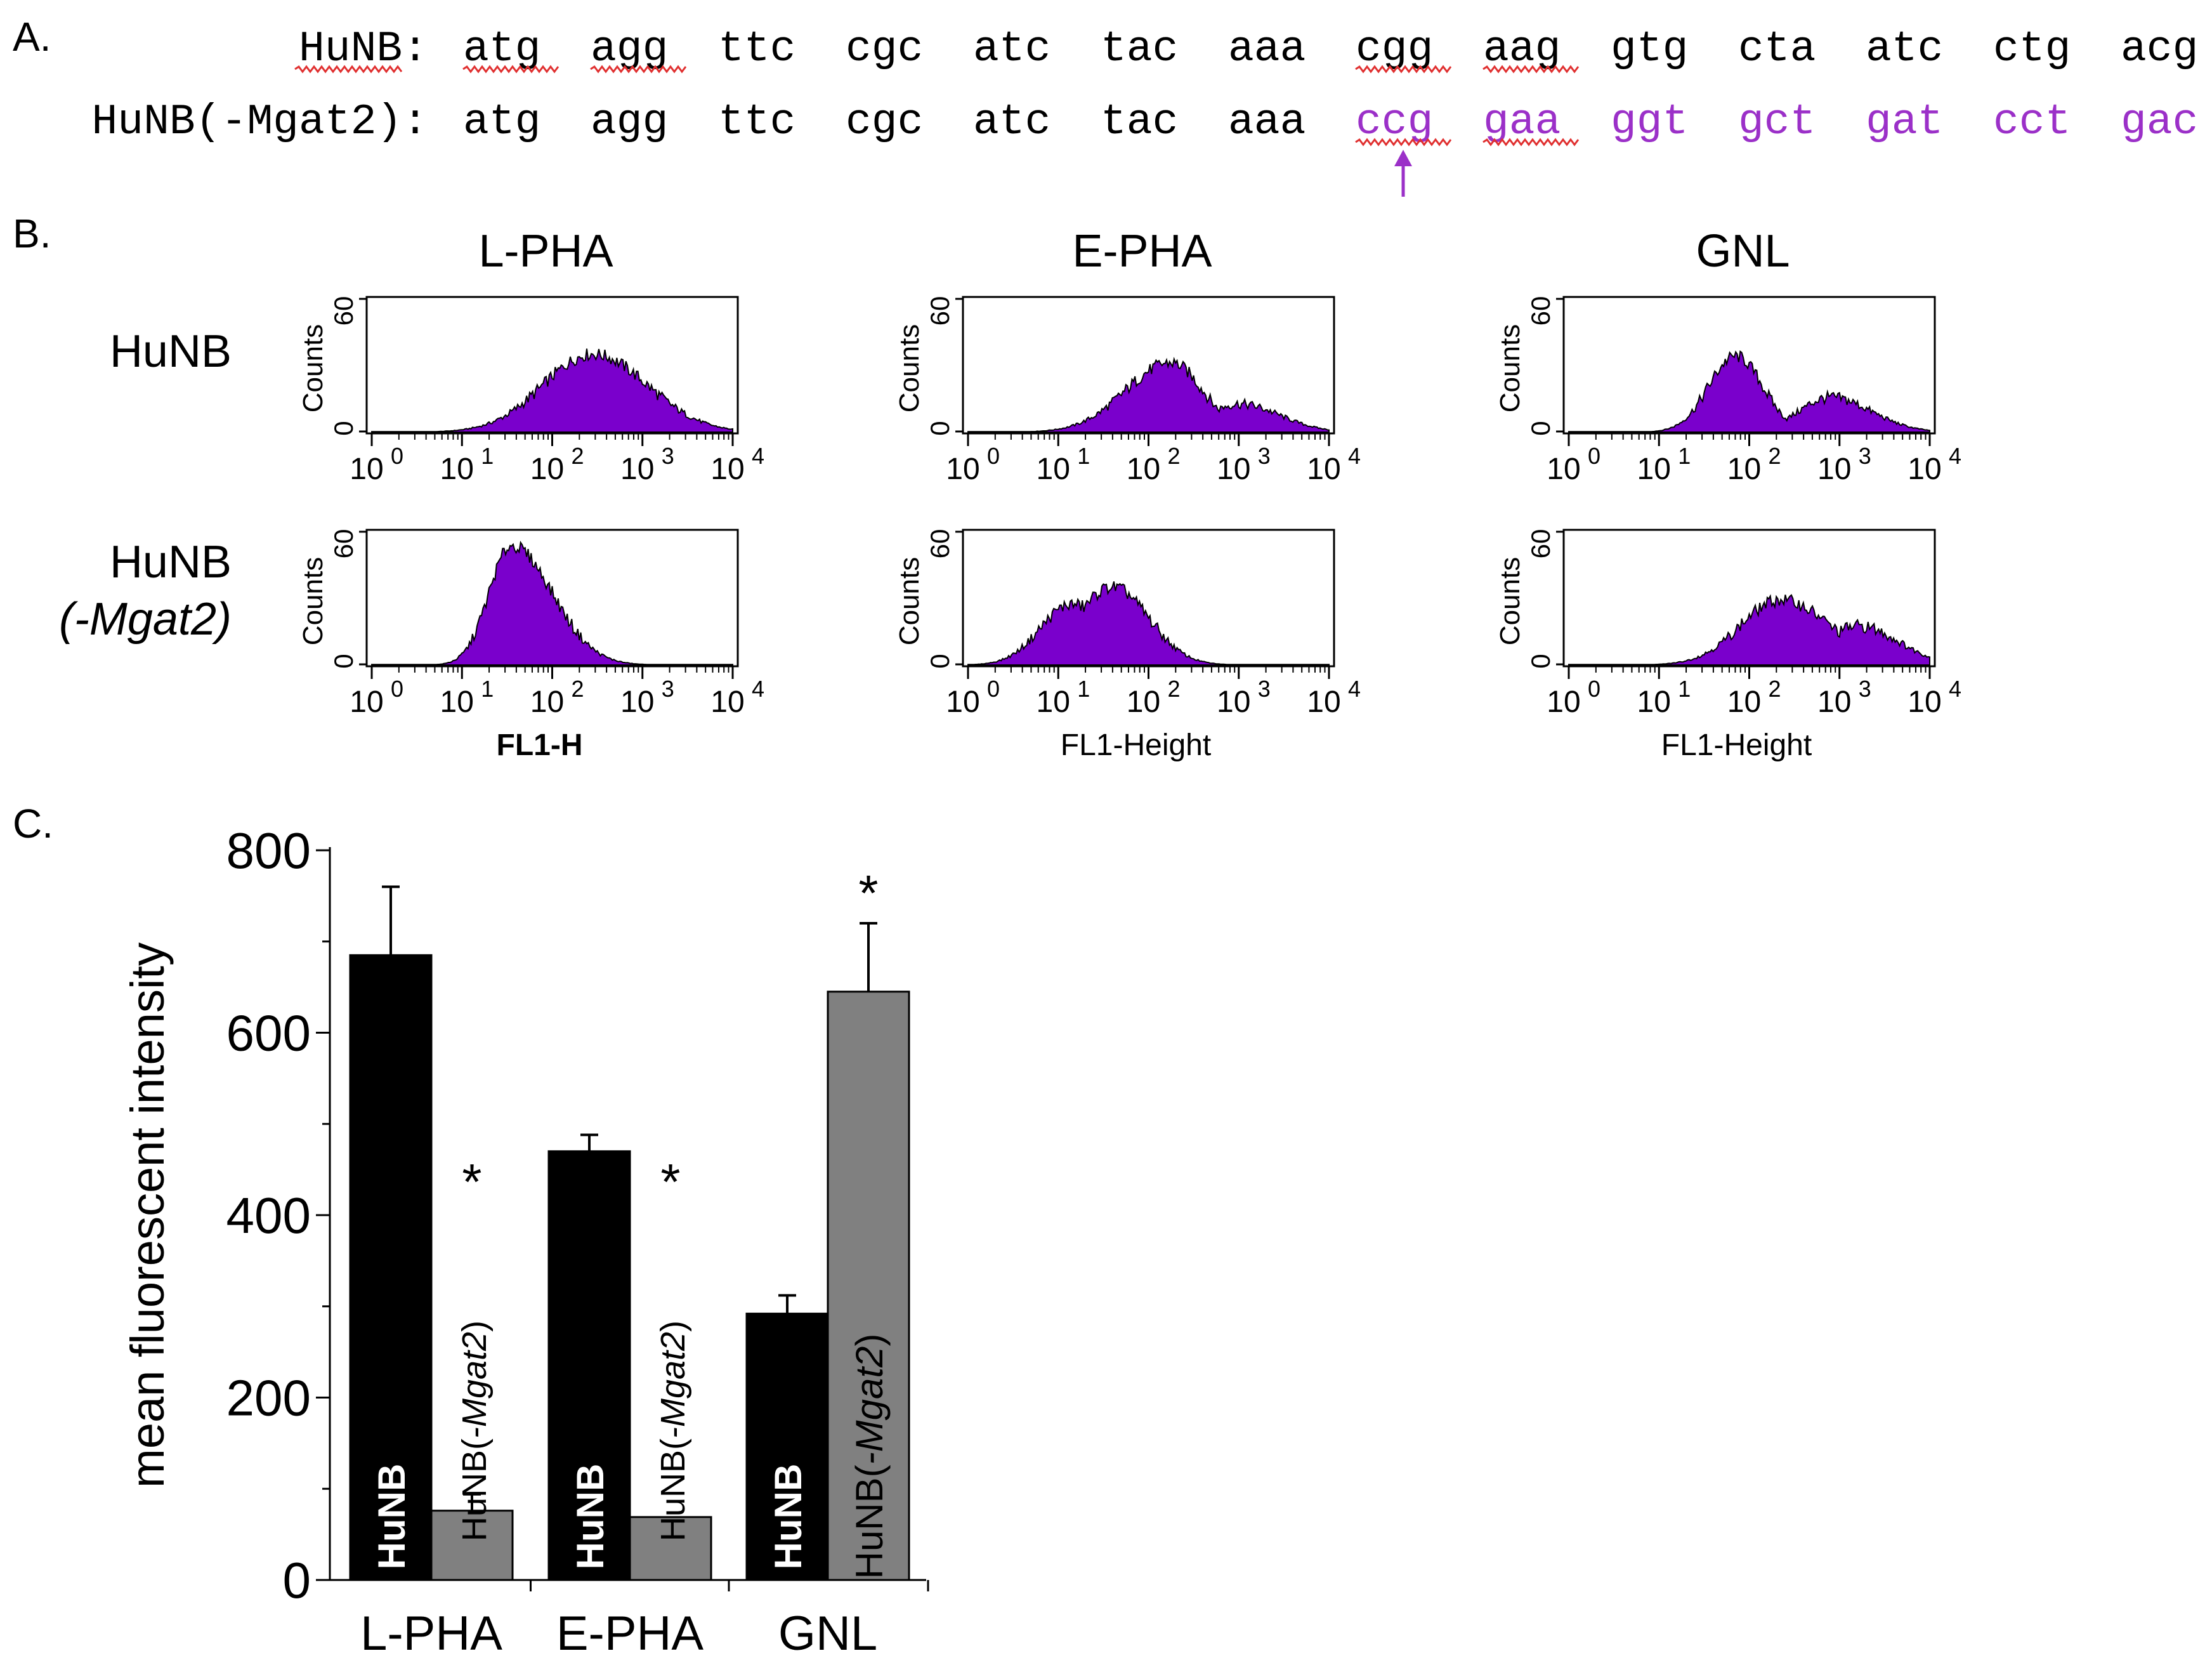  Describe the element at coordinates (391, 1267) in the screenshot. I see `bar-hunb` at that location.